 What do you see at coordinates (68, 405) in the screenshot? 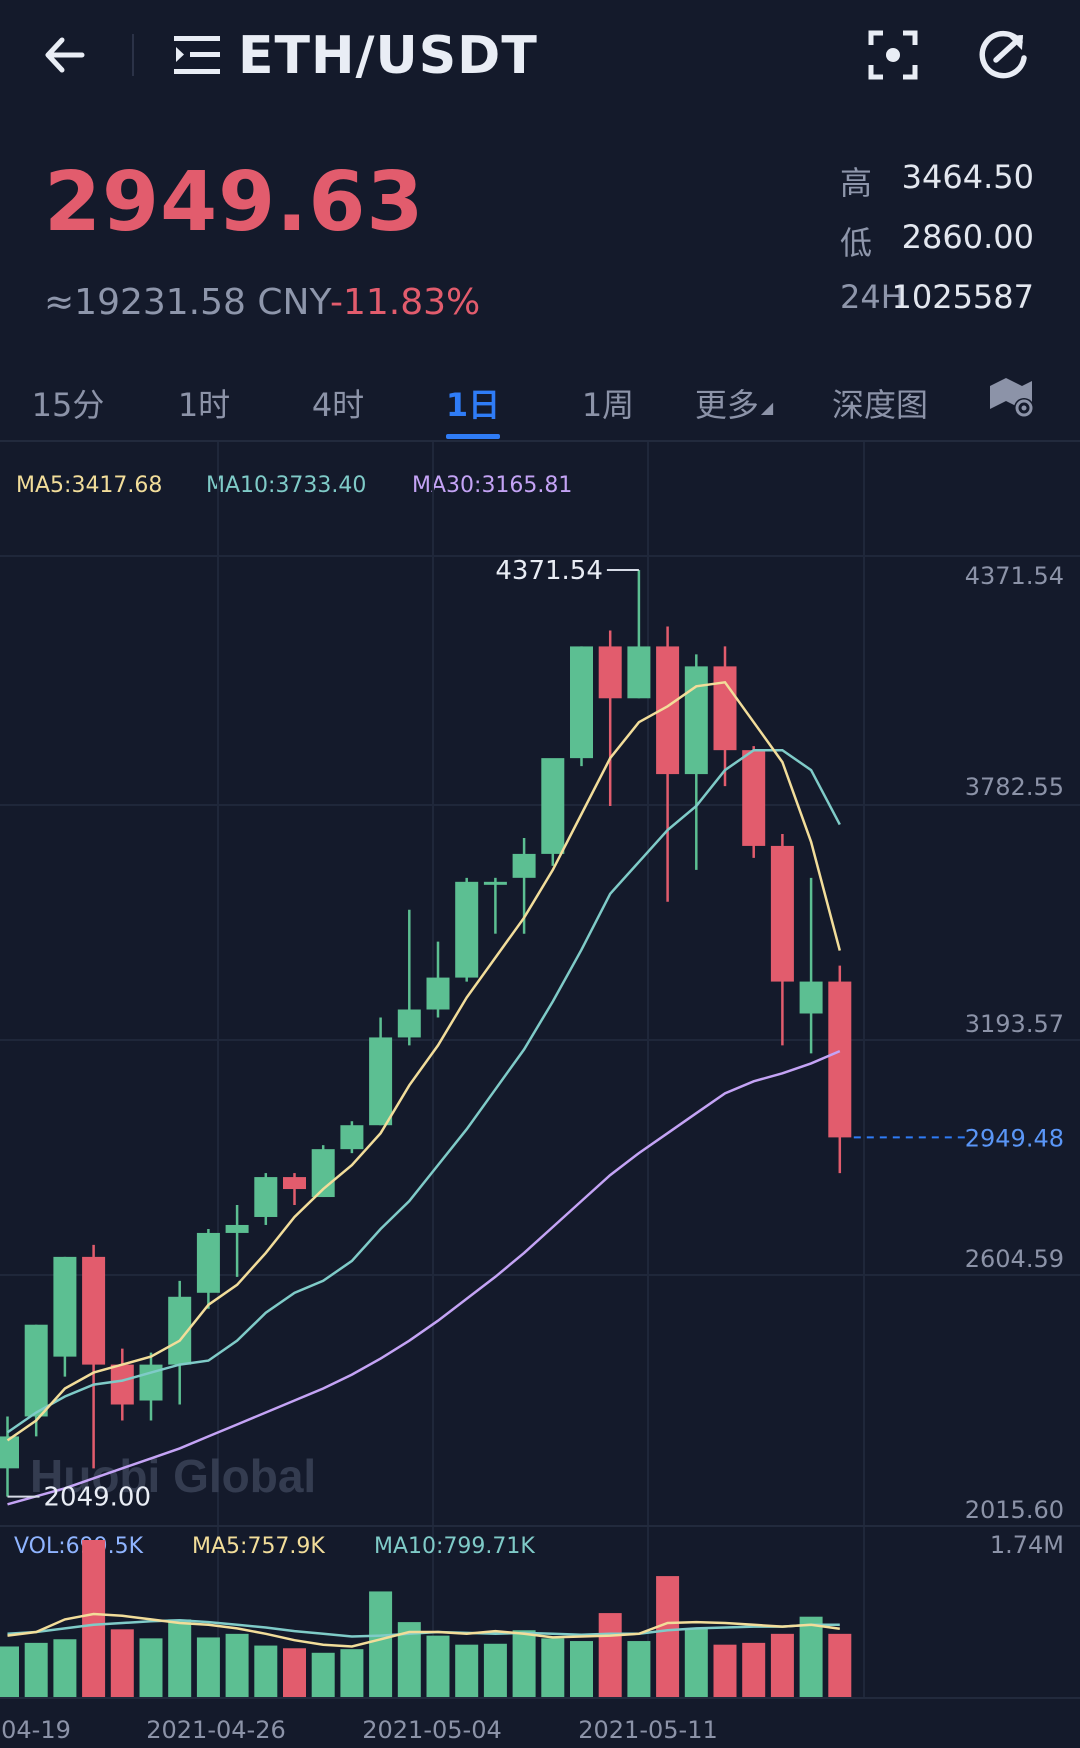
I see `tab-15min: 15分` at bounding box center [68, 405].